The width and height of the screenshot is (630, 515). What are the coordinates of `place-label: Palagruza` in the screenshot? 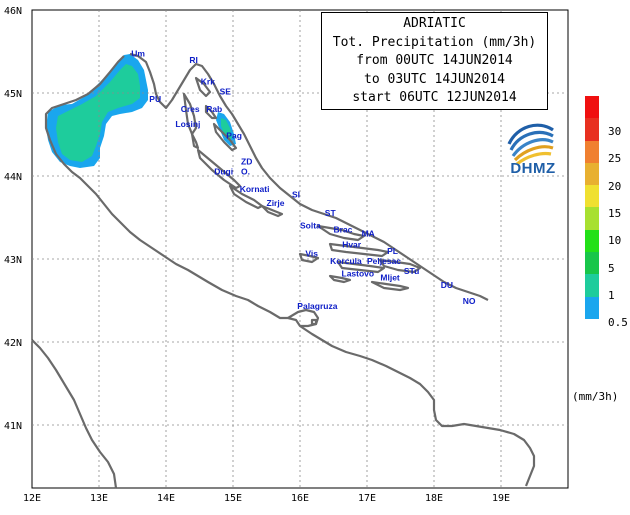 It's located at (317, 306).